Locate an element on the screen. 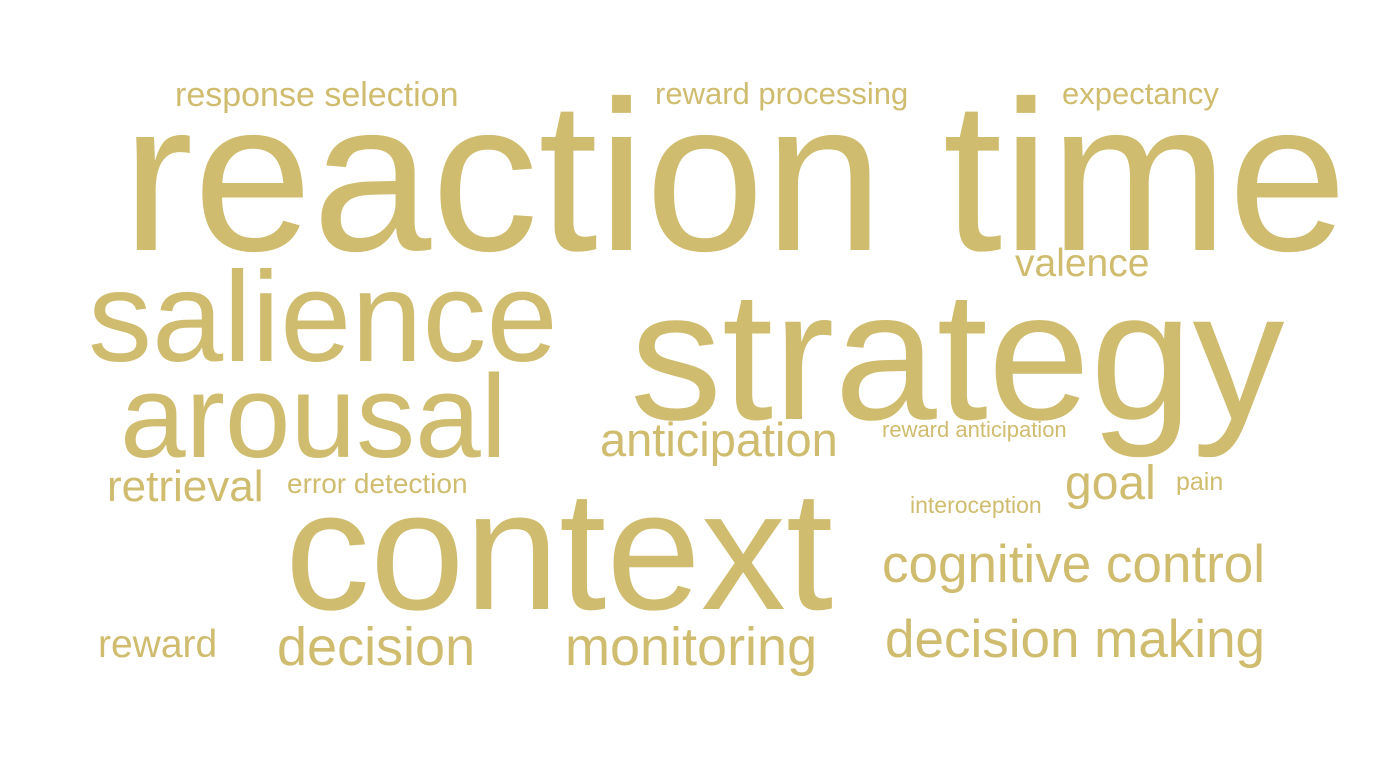 Image resolution: width=1400 pixels, height=779 pixels. word-context: context is located at coordinates (559, 551).